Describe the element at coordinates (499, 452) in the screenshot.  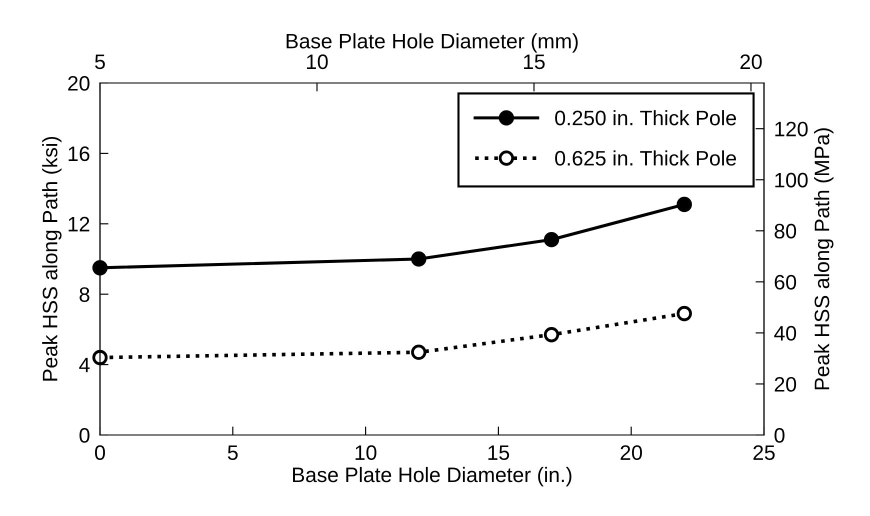
I see `x-tick-label: 15` at that location.